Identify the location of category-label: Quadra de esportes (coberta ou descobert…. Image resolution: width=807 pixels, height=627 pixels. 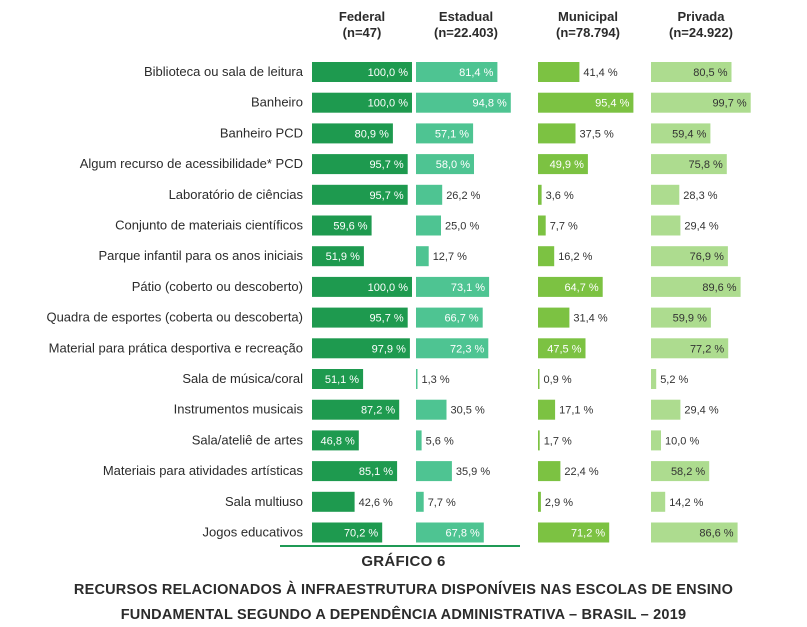
(174, 317).